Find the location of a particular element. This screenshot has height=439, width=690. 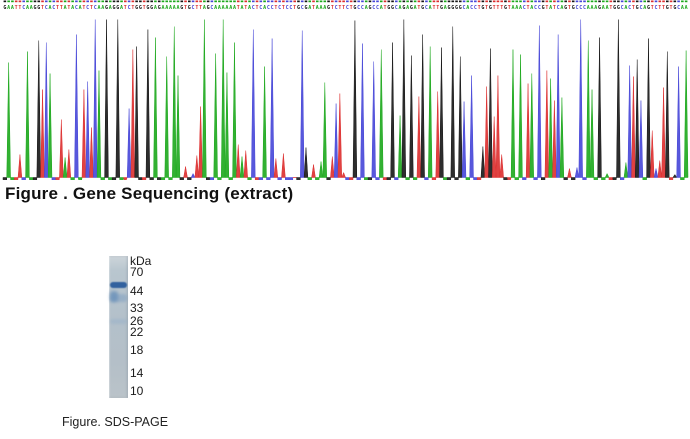

figure-caption-gene-sequencing: Figure . Gene Sequencing (extract) is located at coordinates (149, 193).